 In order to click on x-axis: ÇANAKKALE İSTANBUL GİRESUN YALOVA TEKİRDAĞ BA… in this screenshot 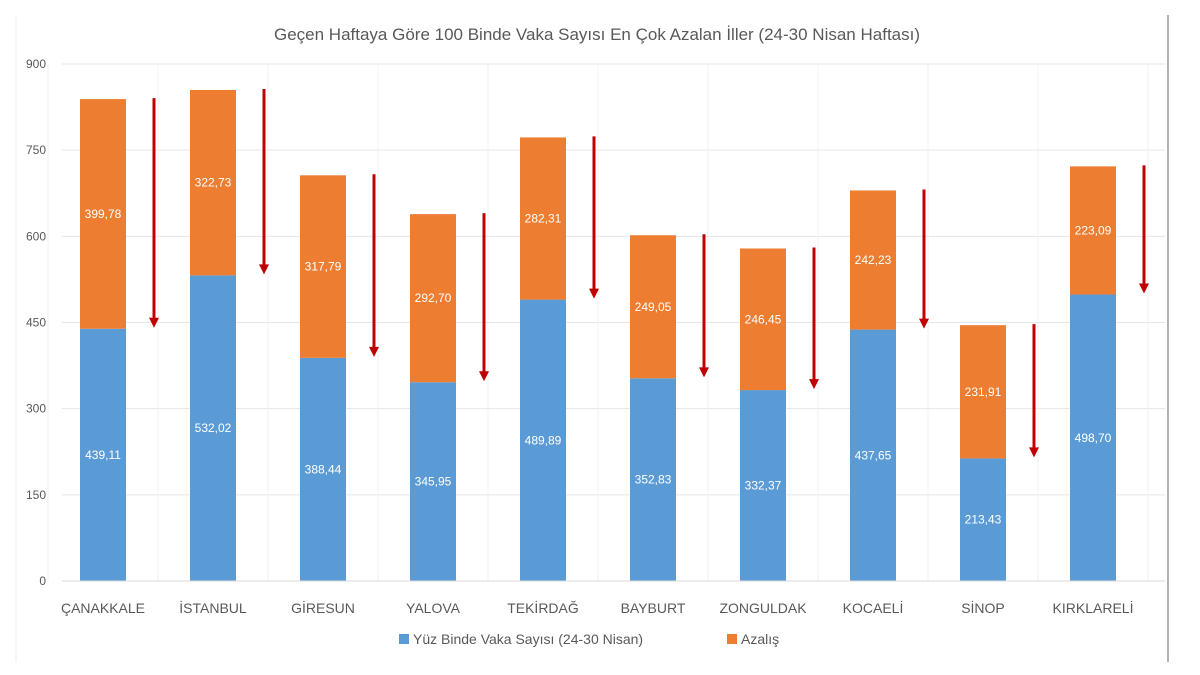, I will do `click(613, 598)`.